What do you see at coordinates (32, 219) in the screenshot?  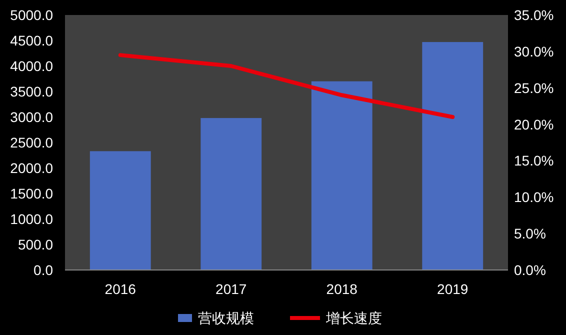 I see `y-tick-label: 1000.0` at bounding box center [32, 219].